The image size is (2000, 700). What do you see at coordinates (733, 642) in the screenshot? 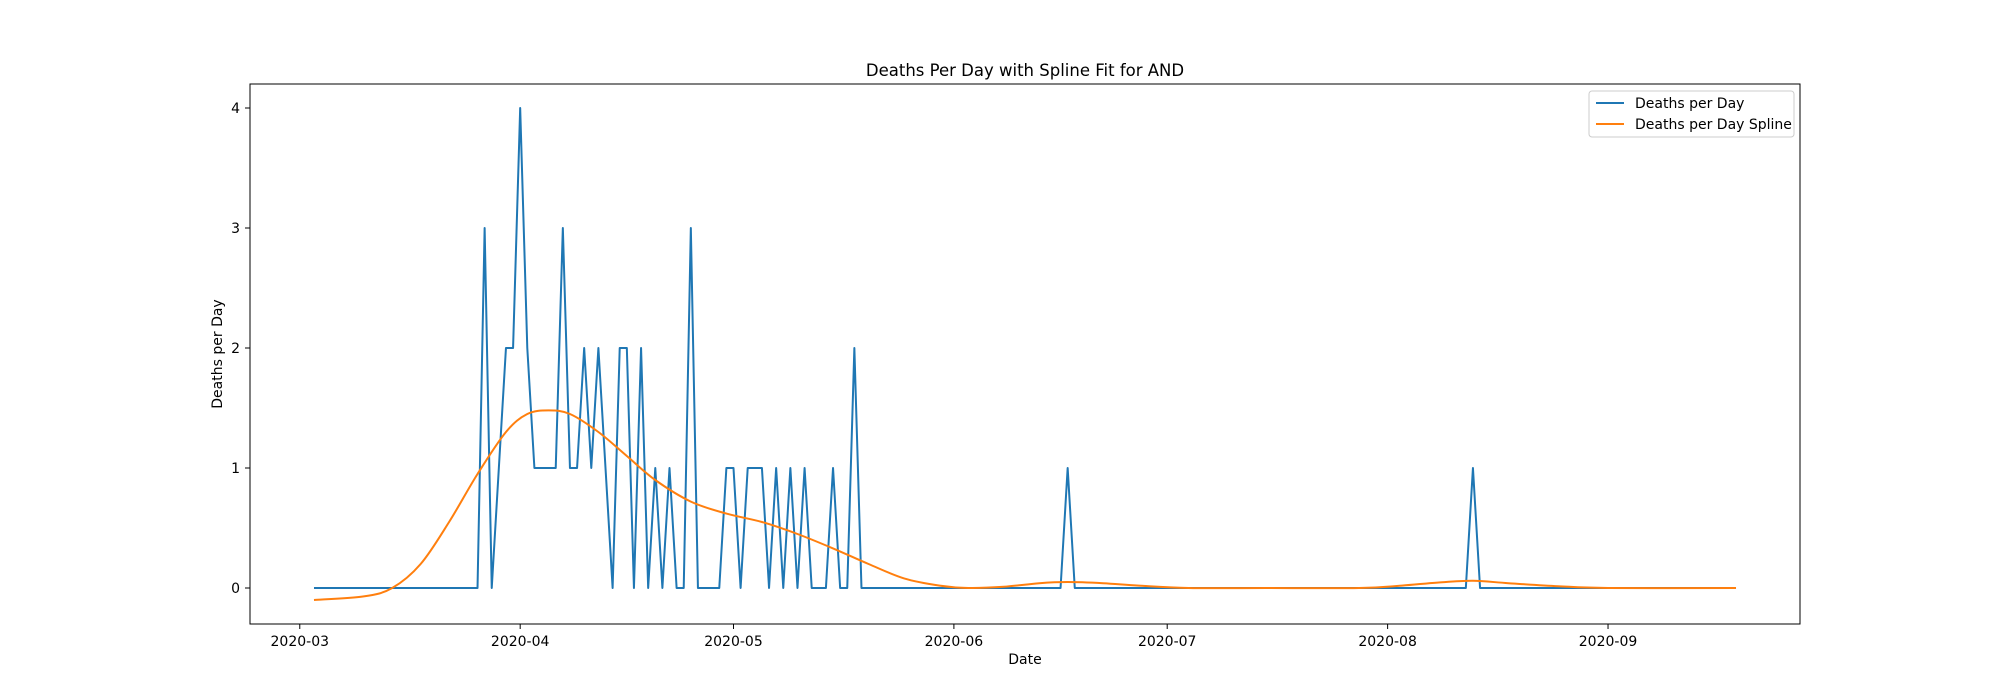
I see `x-tick-label: 2020-05` at bounding box center [733, 642].